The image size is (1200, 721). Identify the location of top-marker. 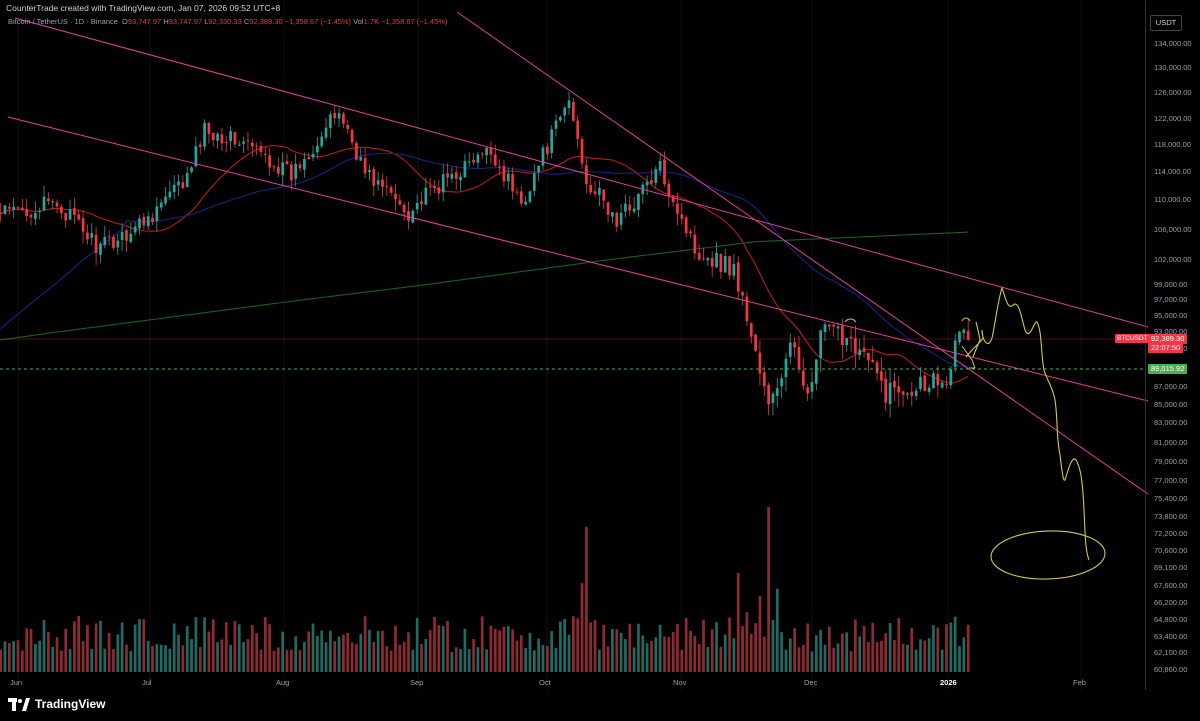
(966, 319).